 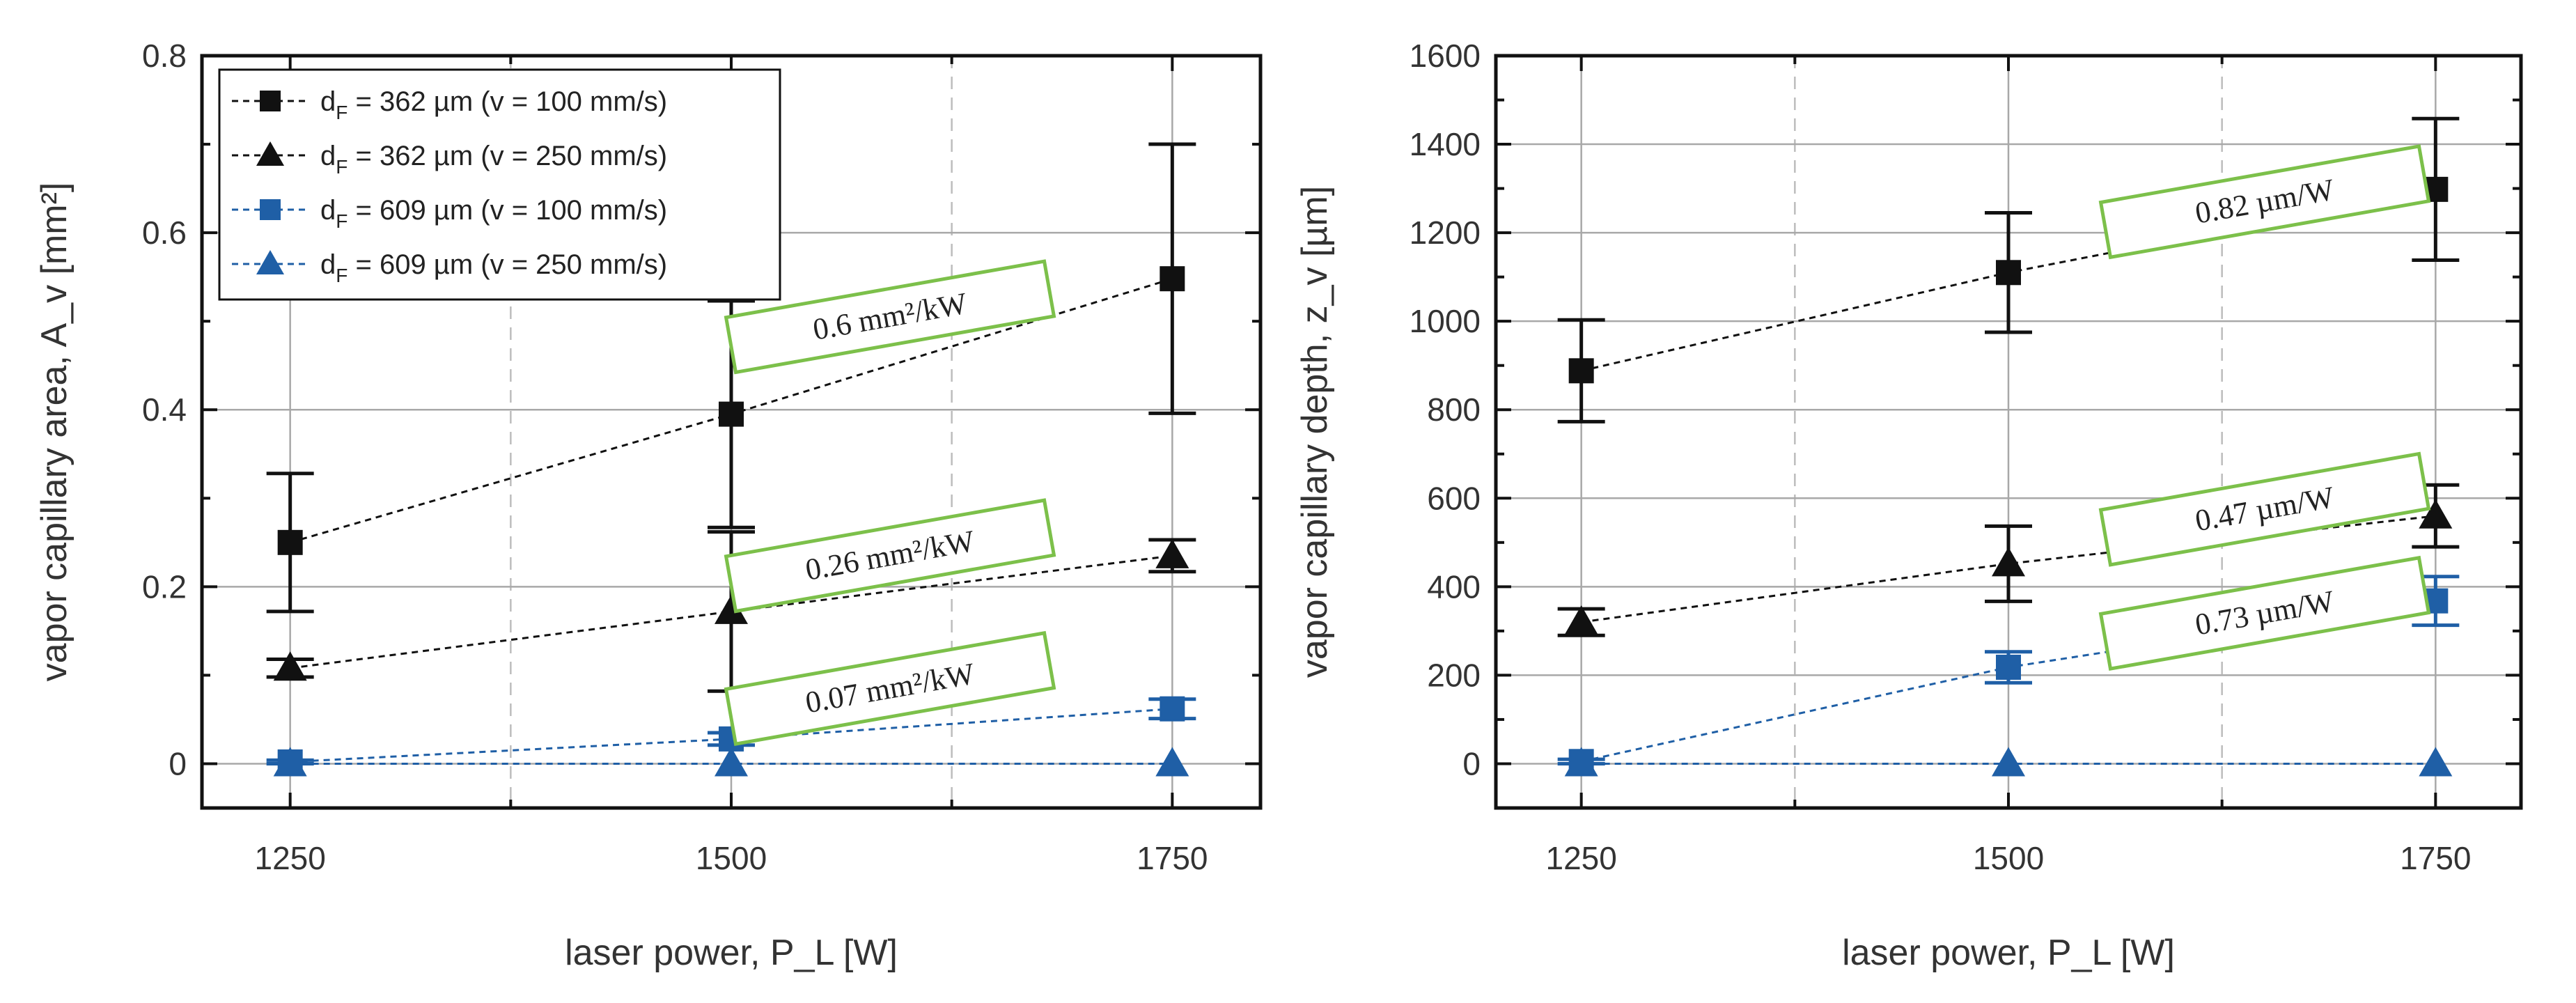 What do you see at coordinates (1454, 675) in the screenshot?
I see `y-tick-label: 200` at bounding box center [1454, 675].